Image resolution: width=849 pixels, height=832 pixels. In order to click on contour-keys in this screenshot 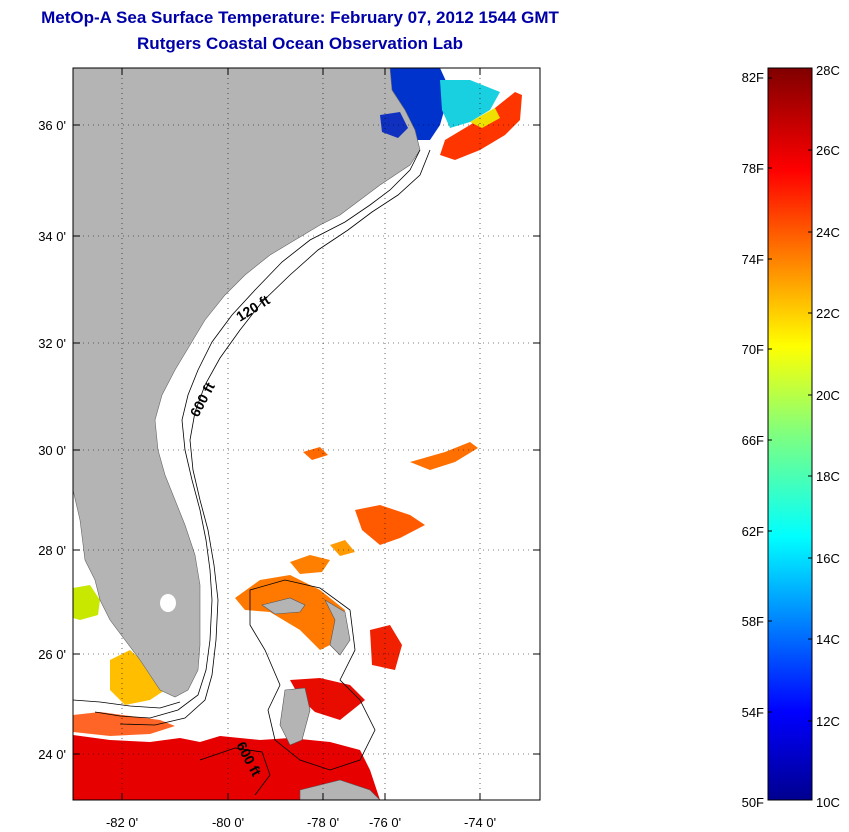, I will do `click(127, 704)`.